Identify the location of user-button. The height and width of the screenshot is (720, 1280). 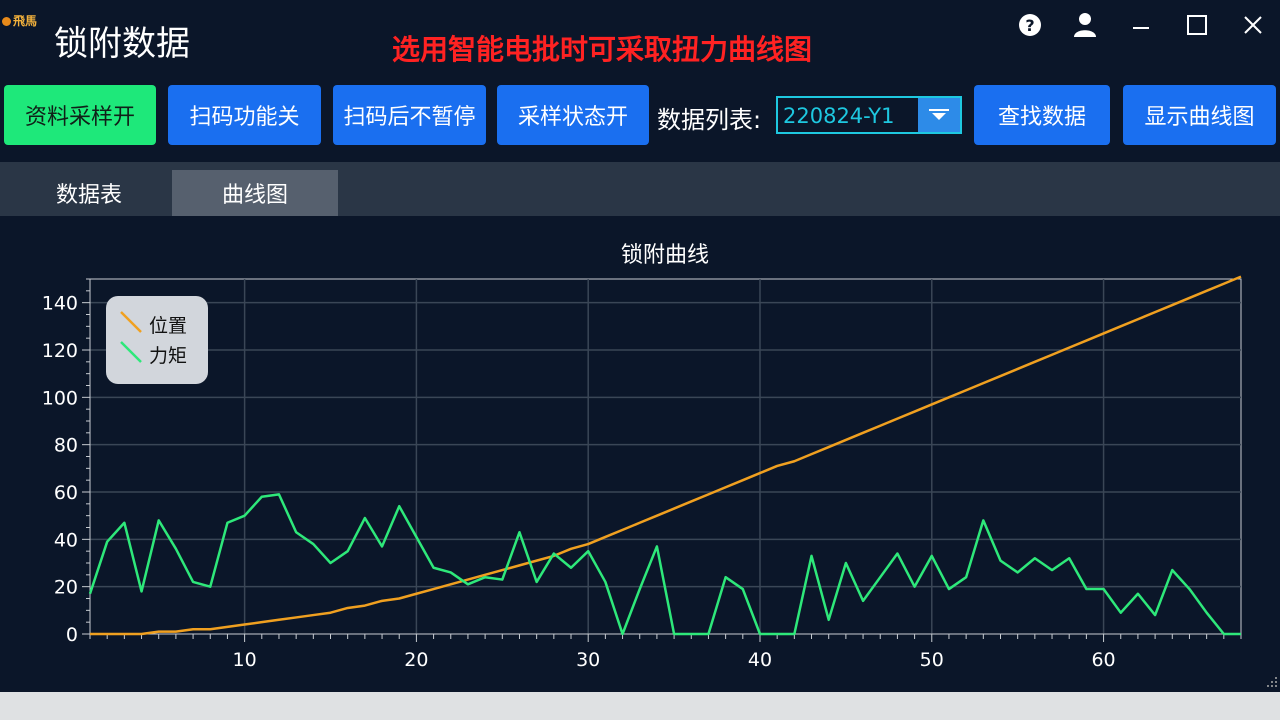
(1085, 25).